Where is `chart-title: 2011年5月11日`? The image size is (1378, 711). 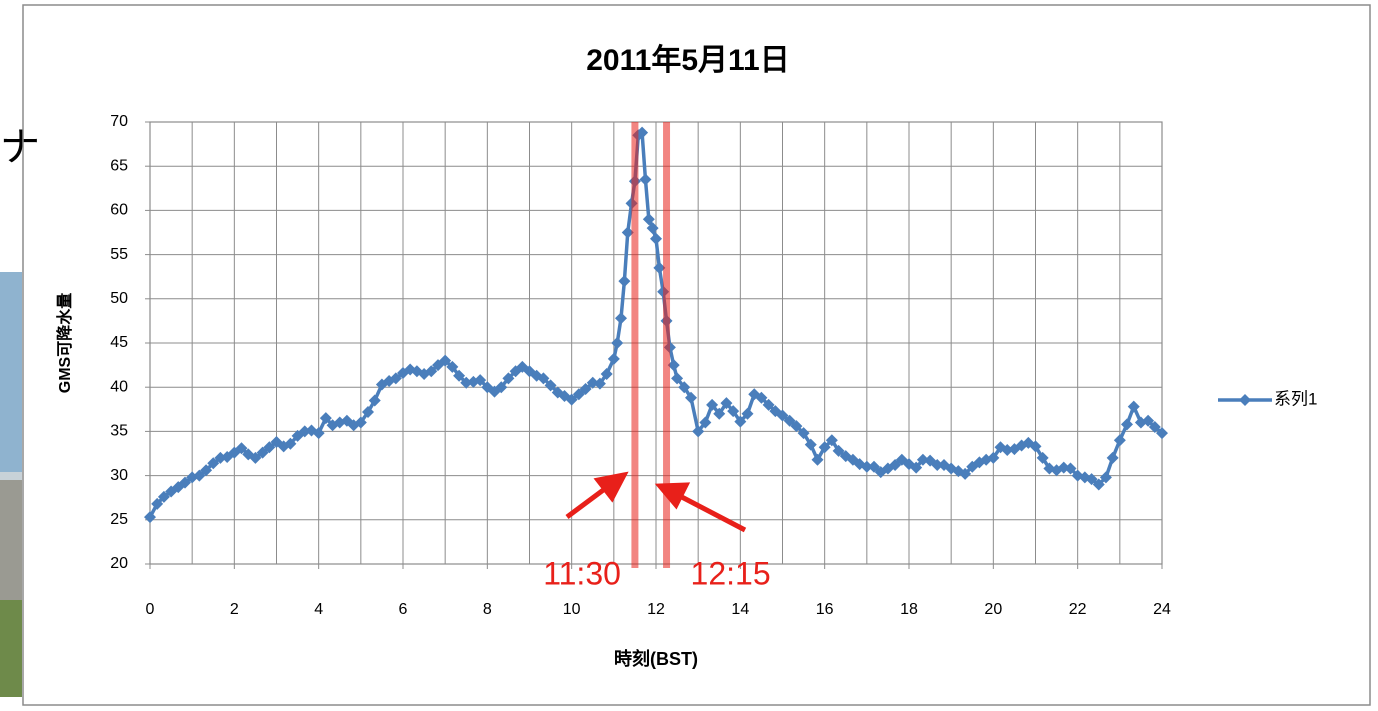 chart-title: 2011年5月11日 is located at coordinates (687, 60).